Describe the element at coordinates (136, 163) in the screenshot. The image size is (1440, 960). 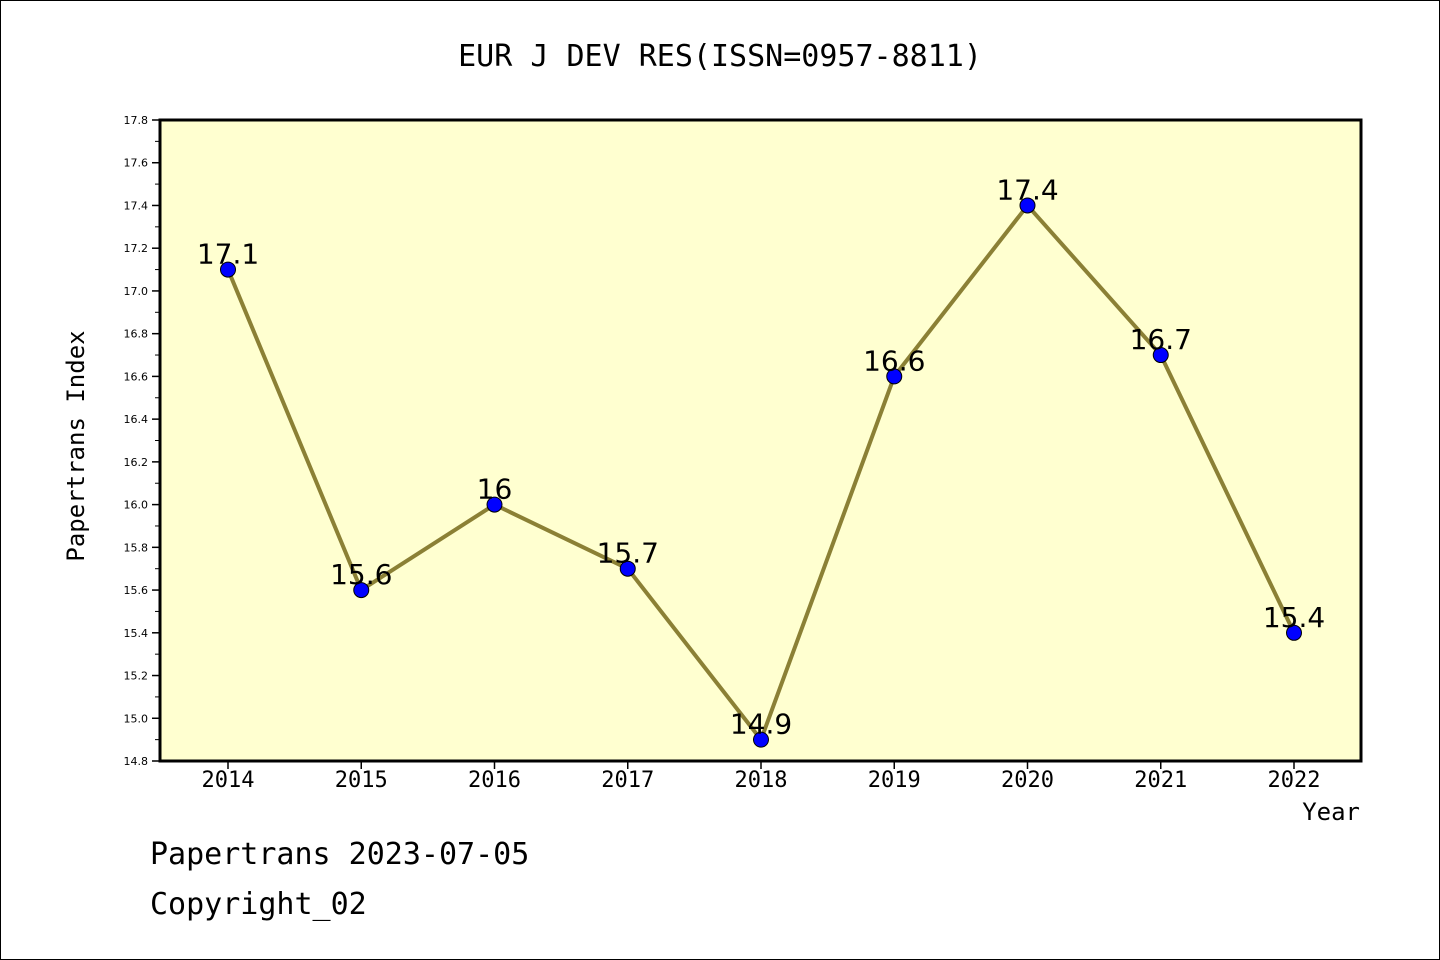
I see `y-tick-label: 17.6` at that location.